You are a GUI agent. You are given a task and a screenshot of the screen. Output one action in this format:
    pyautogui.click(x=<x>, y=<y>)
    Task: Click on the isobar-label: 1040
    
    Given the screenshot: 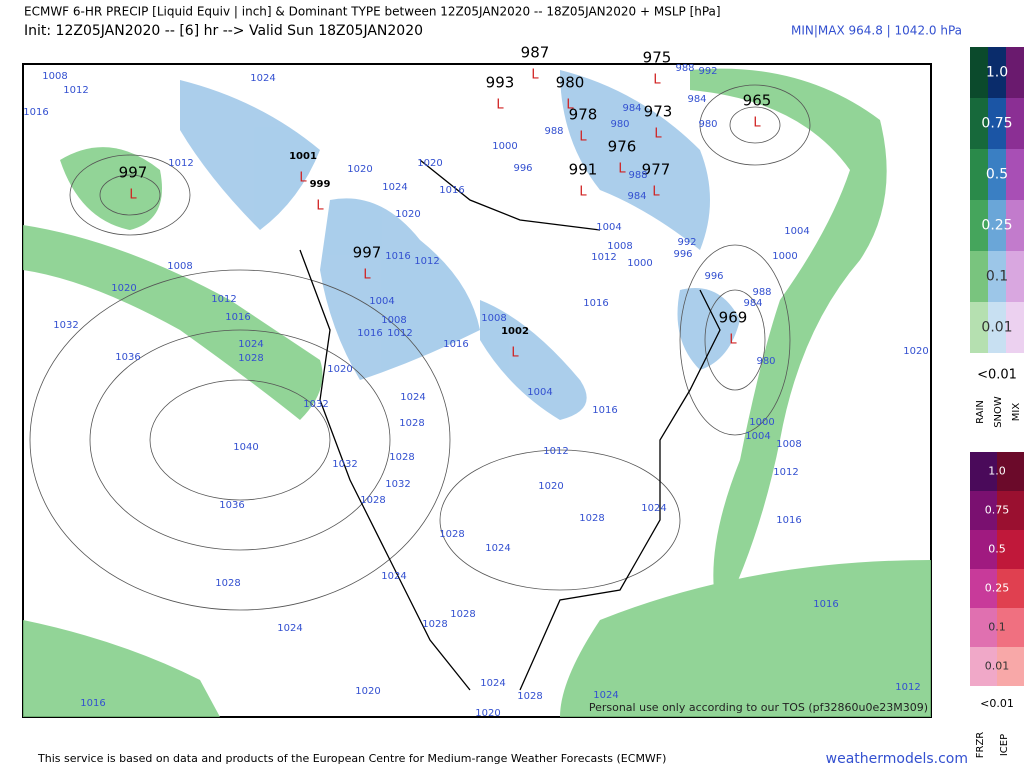 What is the action you would take?
    pyautogui.click(x=245, y=447)
    